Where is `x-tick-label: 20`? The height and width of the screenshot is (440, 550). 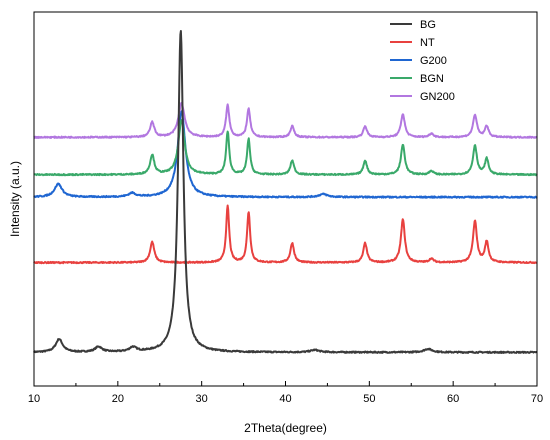
x-tick-label: 20 is located at coordinates (118, 399).